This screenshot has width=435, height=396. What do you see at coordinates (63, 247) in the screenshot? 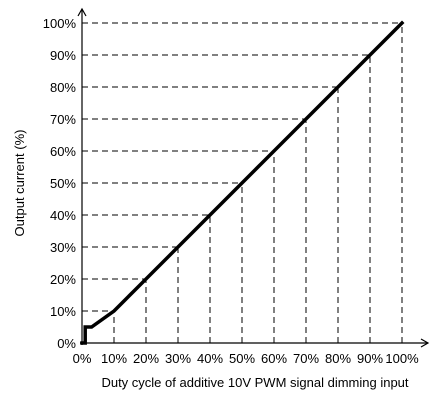
I see `y-tick-label: 30%` at bounding box center [63, 247].